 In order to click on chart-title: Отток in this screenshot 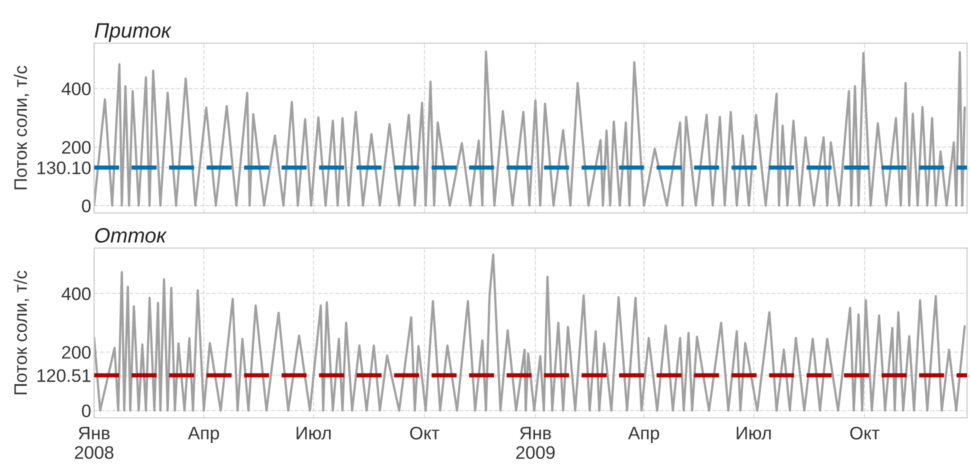, I will do `click(131, 235)`.